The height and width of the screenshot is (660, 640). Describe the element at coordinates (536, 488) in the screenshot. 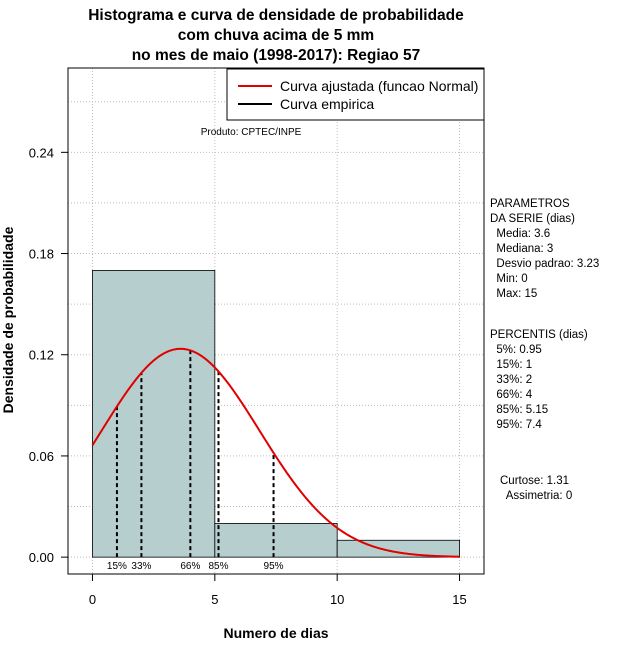

I see `momentos-block: Curtose: 1.31 Assimetria: 0` at that location.